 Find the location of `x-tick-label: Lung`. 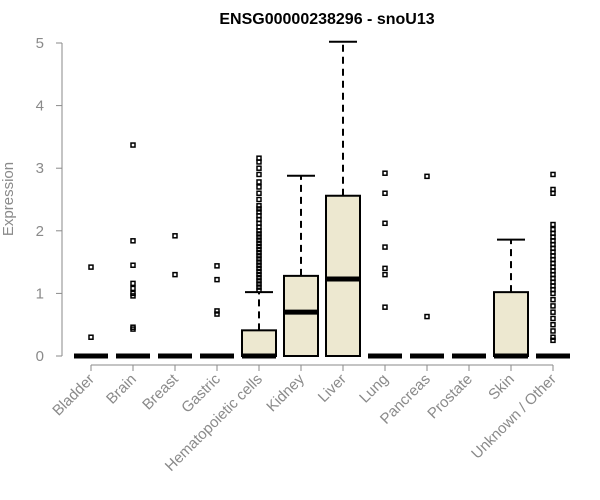

x-tick-label: Lung is located at coordinates (374, 389).